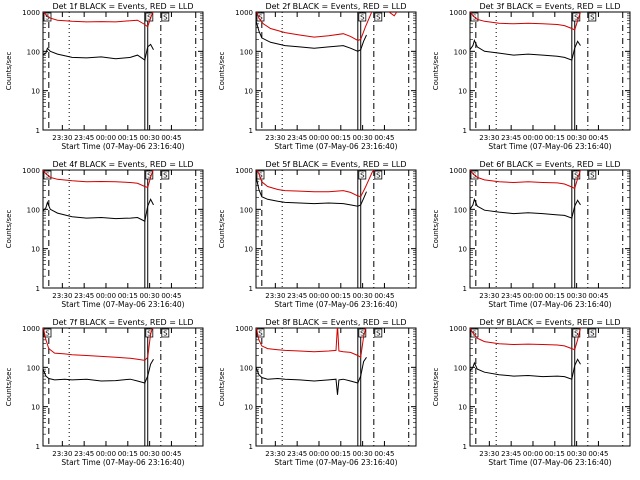 This screenshot has width=640, height=480. Describe the element at coordinates (549, 6) in the screenshot. I see `panel-title: Det 3f BLACK = Events, RED = LLD` at that location.